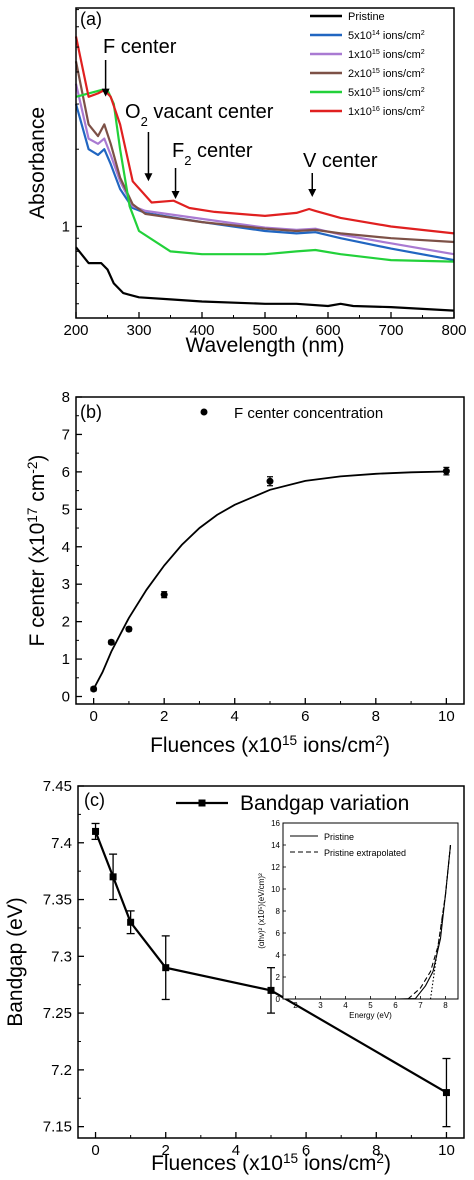 The width and height of the screenshot is (474, 1180). I want to click on y-tick-label-b-5: 5, so click(66, 509).